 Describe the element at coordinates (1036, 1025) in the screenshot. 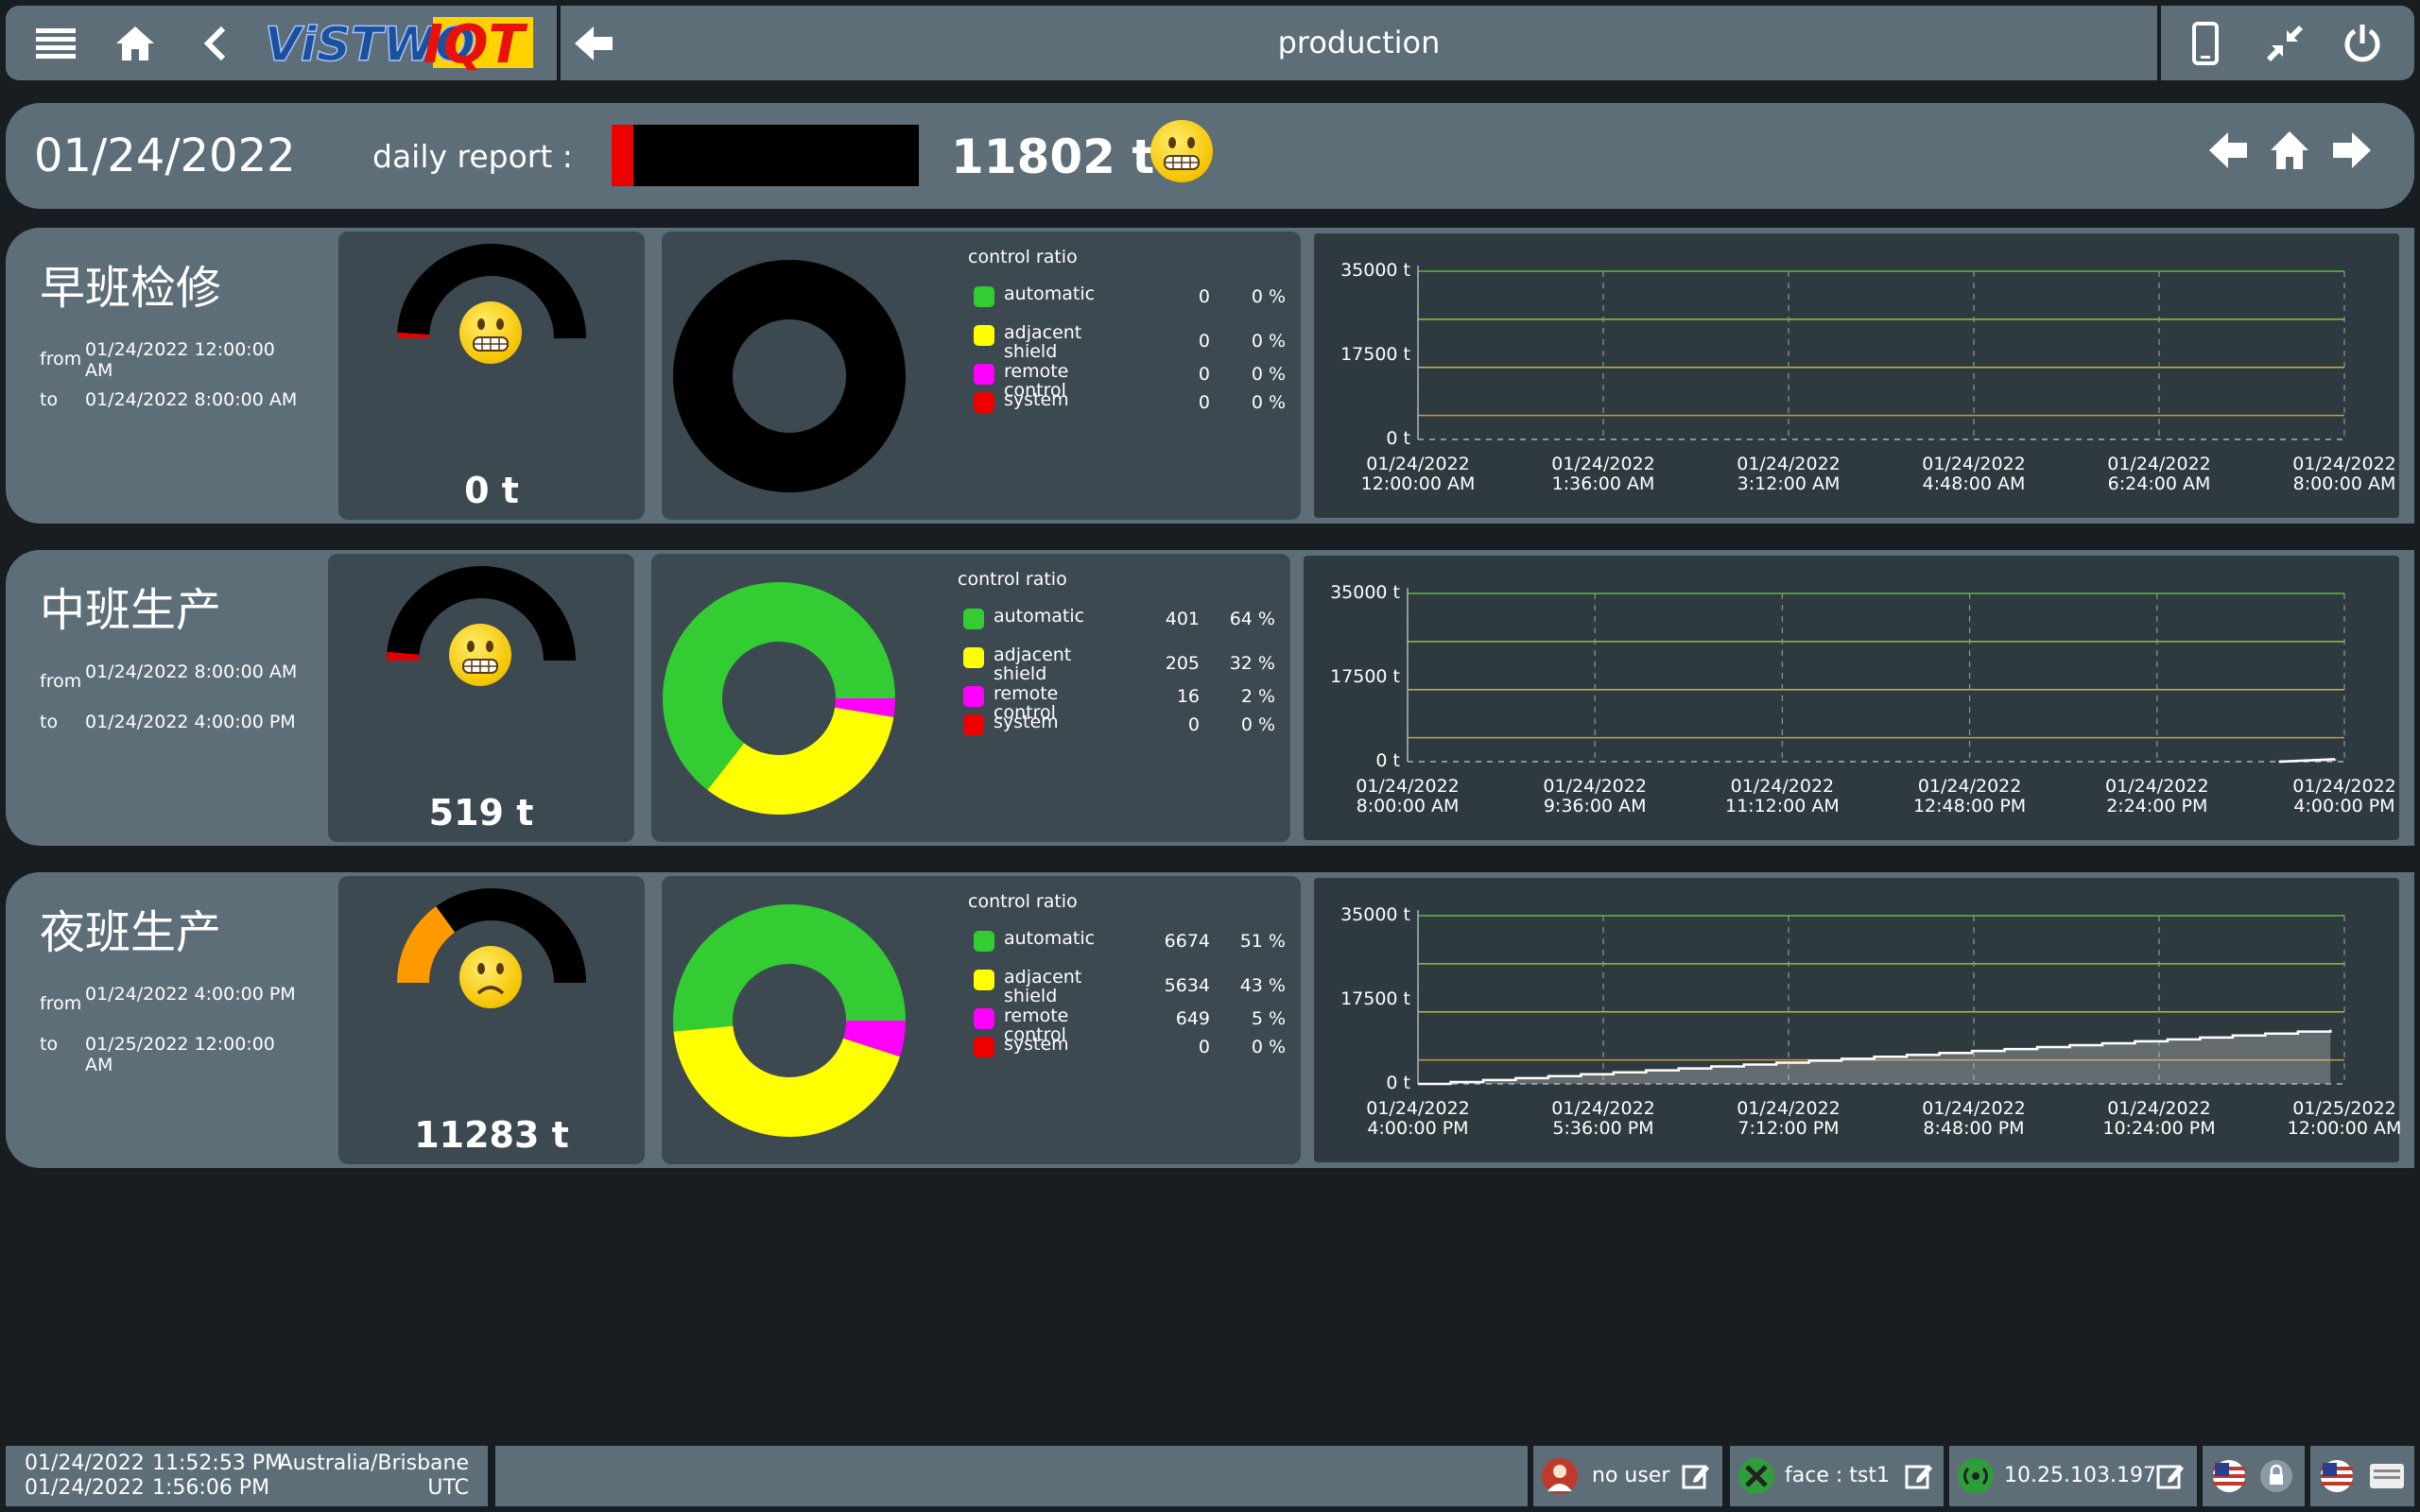

I see `legend-label: remote control` at that location.